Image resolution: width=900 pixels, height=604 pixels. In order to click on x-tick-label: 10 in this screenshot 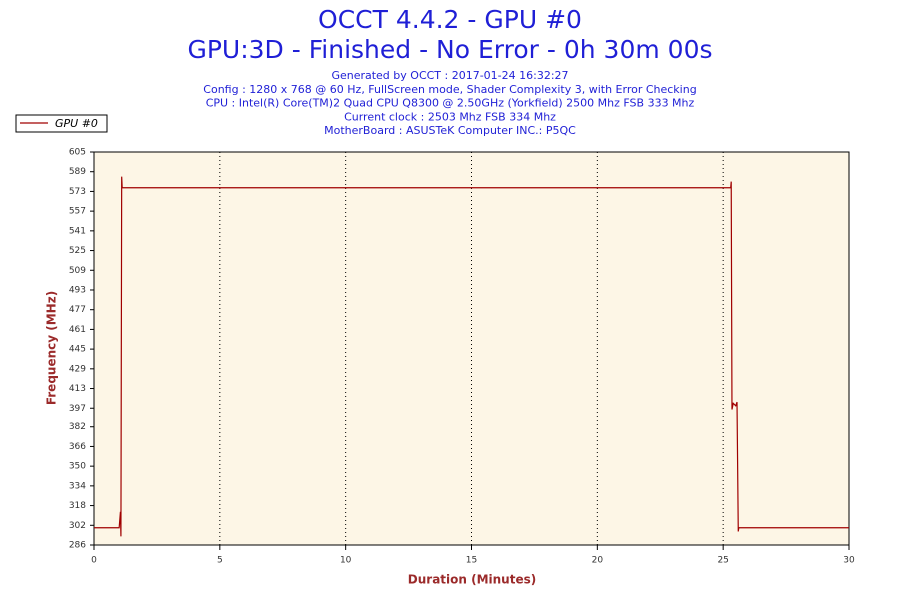, I will do `click(346, 561)`.